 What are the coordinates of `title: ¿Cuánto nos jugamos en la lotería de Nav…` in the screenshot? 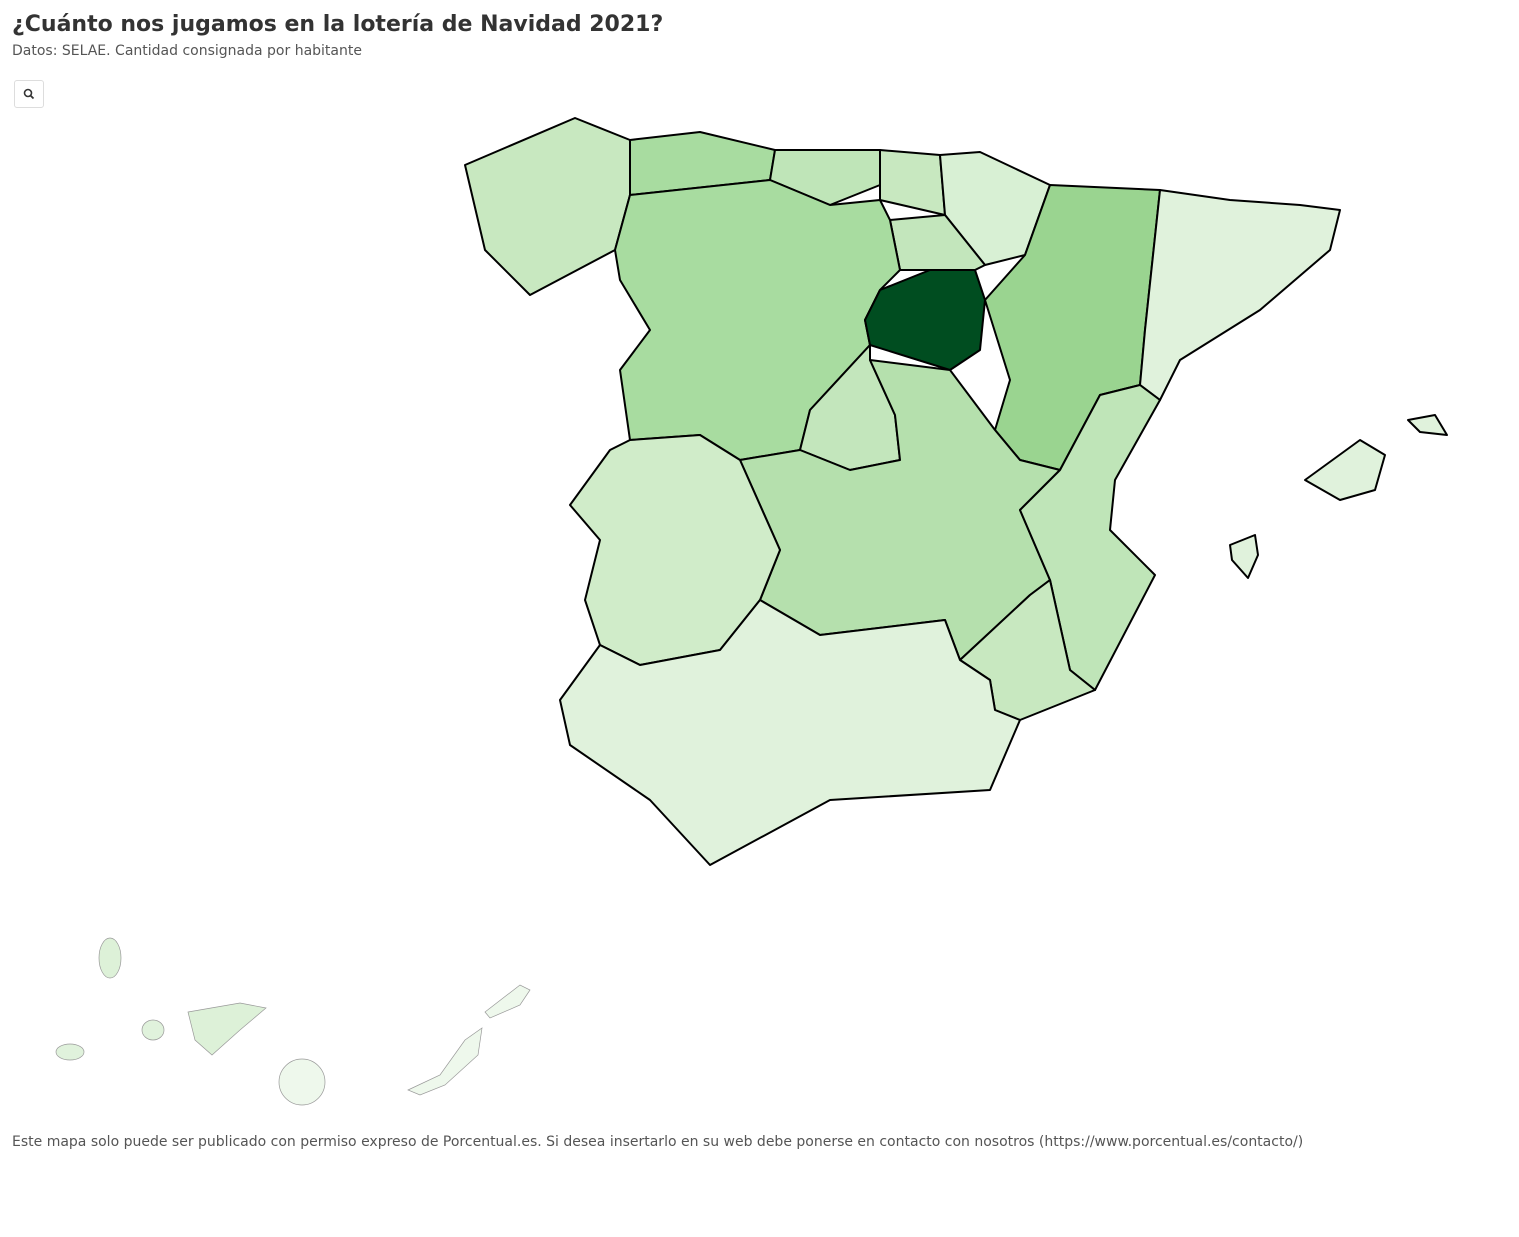 It's located at (338, 24).